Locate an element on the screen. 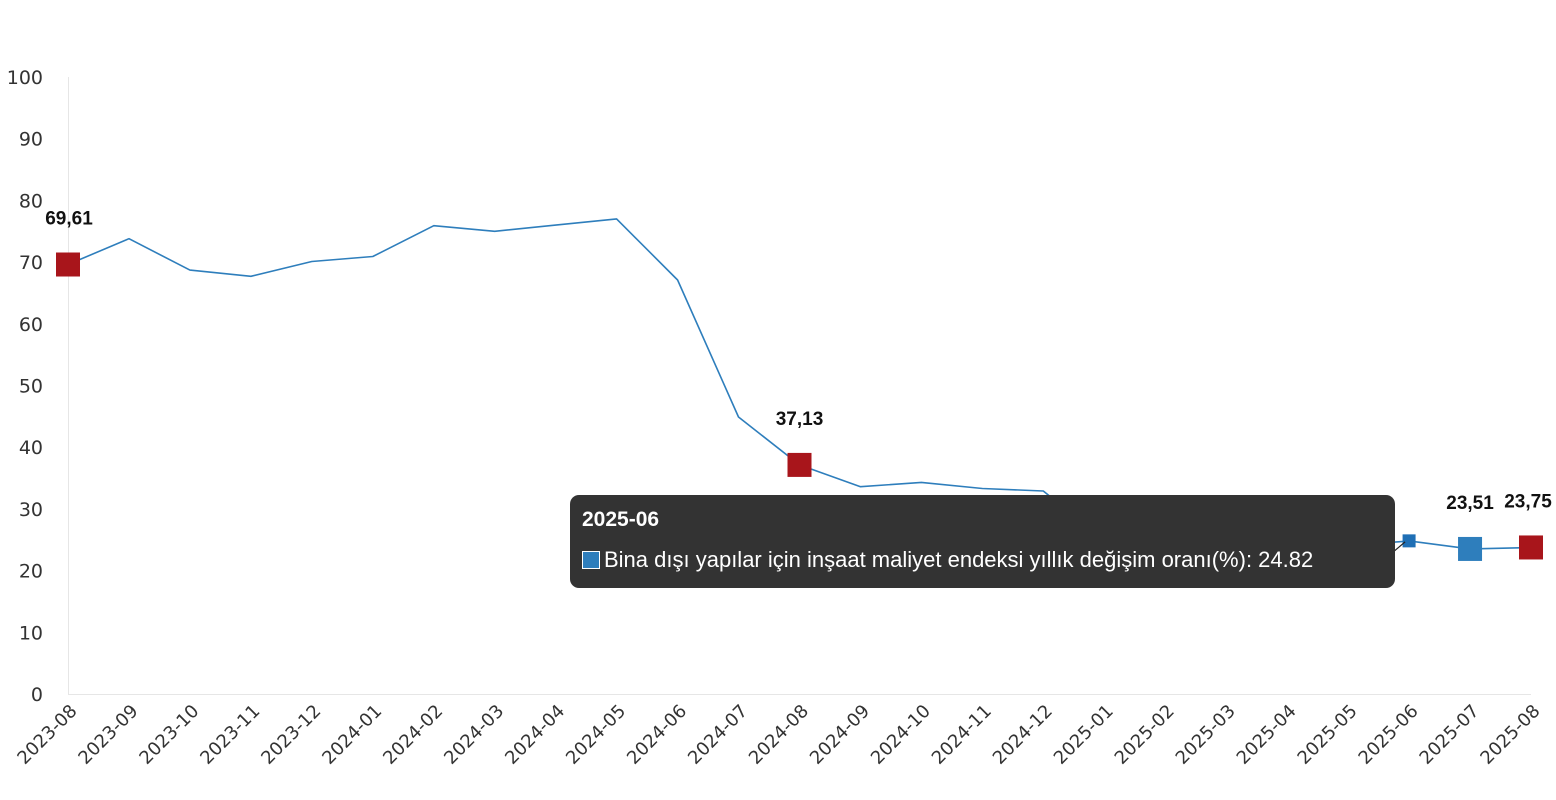 The image size is (1556, 800). x-tick-label: 2024-04 is located at coordinates (535, 735).